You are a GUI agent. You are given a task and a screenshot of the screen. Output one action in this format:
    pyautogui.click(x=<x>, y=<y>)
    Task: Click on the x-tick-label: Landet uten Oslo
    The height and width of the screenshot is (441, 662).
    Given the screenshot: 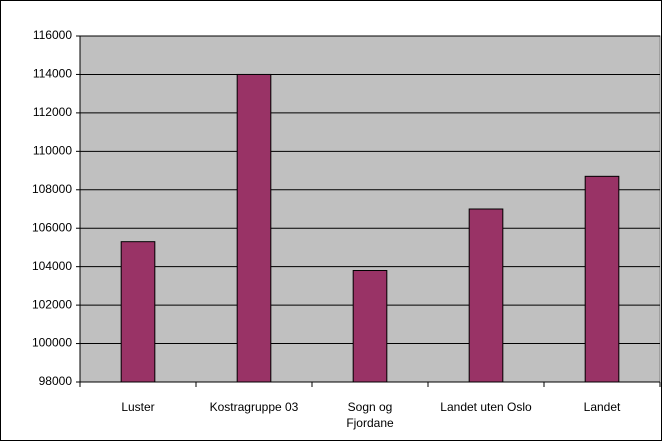 What is the action you would take?
    pyautogui.click(x=486, y=407)
    